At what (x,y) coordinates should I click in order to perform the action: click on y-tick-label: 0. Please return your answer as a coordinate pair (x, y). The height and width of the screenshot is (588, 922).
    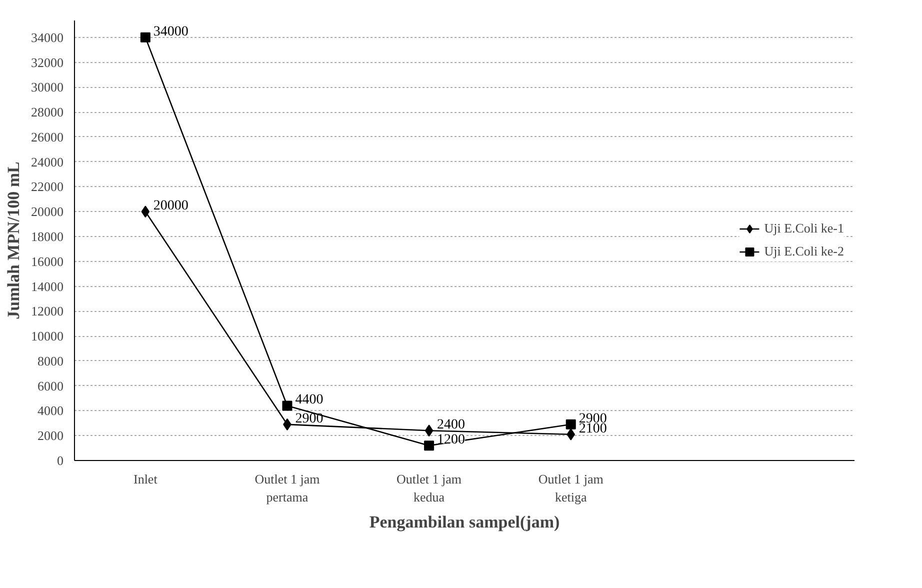
    Looking at the image, I should click on (60, 460).